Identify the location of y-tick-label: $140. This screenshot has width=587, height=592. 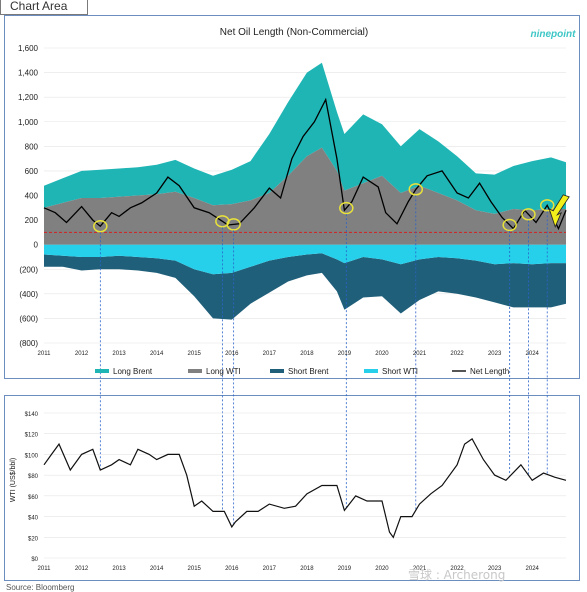
(32, 415).